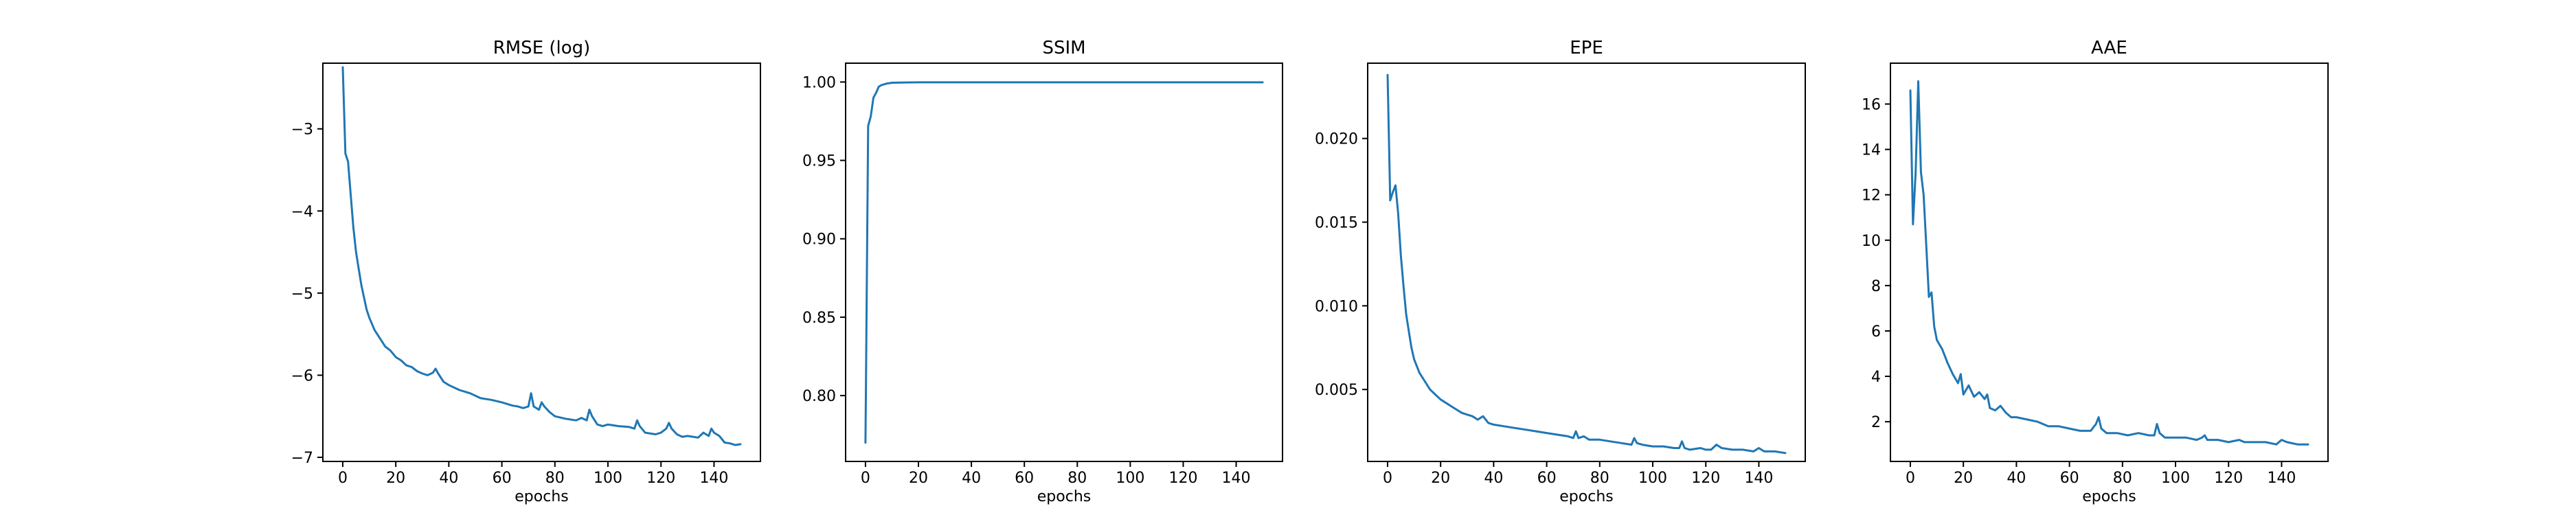 This screenshot has height=515, width=2576. I want to click on y-tick-label: 0.020, so click(1336, 139).